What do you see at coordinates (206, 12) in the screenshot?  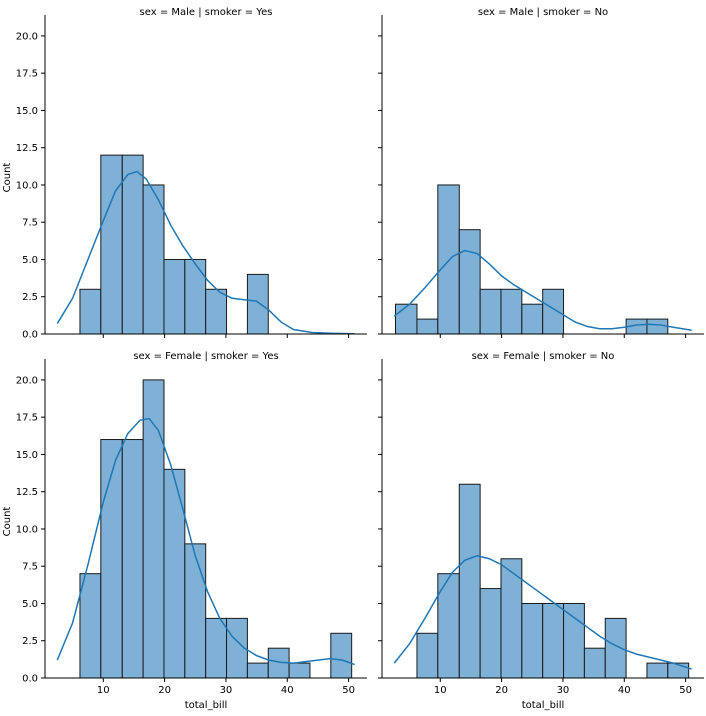 I see `facet-title: sex = Male | smoker = Yes` at bounding box center [206, 12].